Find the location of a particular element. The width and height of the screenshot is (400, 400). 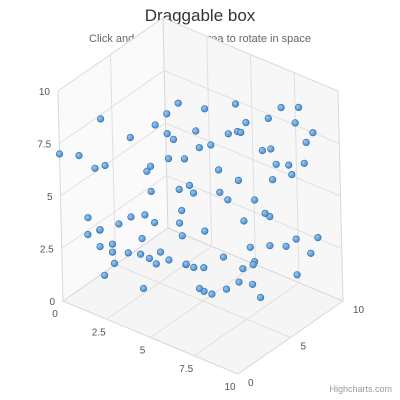

grid-line-x is located at coordinates (253, 159).